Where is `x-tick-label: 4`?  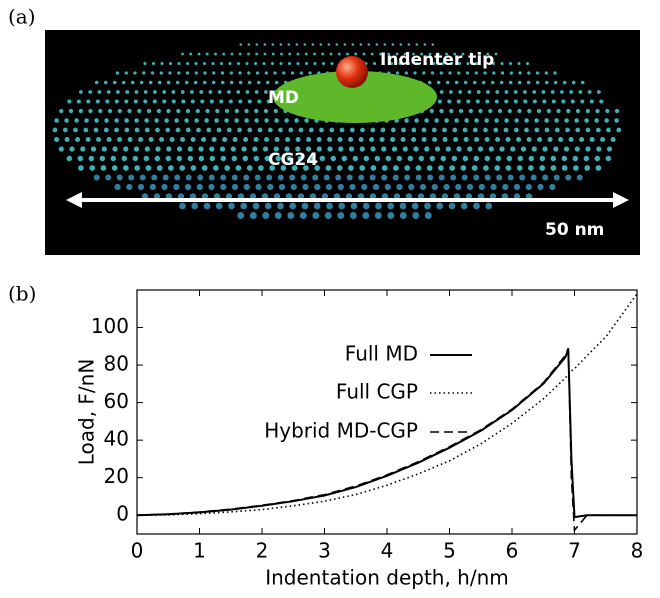
x-tick-label: 4 is located at coordinates (387, 551).